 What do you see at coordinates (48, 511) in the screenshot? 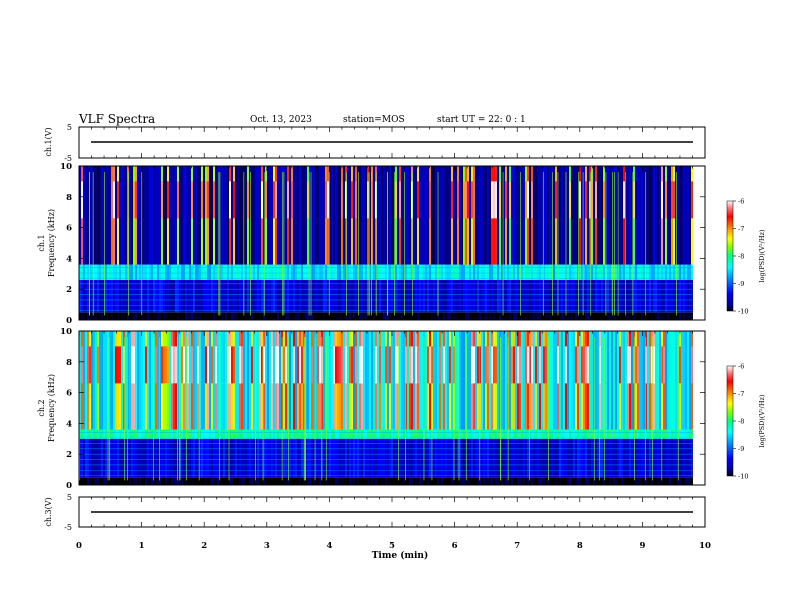
I see `ch3-voltage-ylabel: ch.3(V)` at bounding box center [48, 511].